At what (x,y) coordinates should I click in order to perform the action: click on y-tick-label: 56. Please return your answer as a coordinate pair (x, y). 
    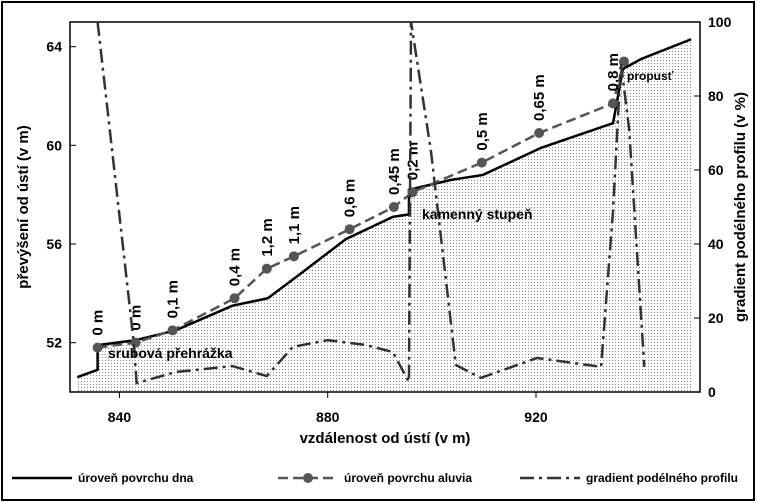
    Looking at the image, I should click on (54, 244).